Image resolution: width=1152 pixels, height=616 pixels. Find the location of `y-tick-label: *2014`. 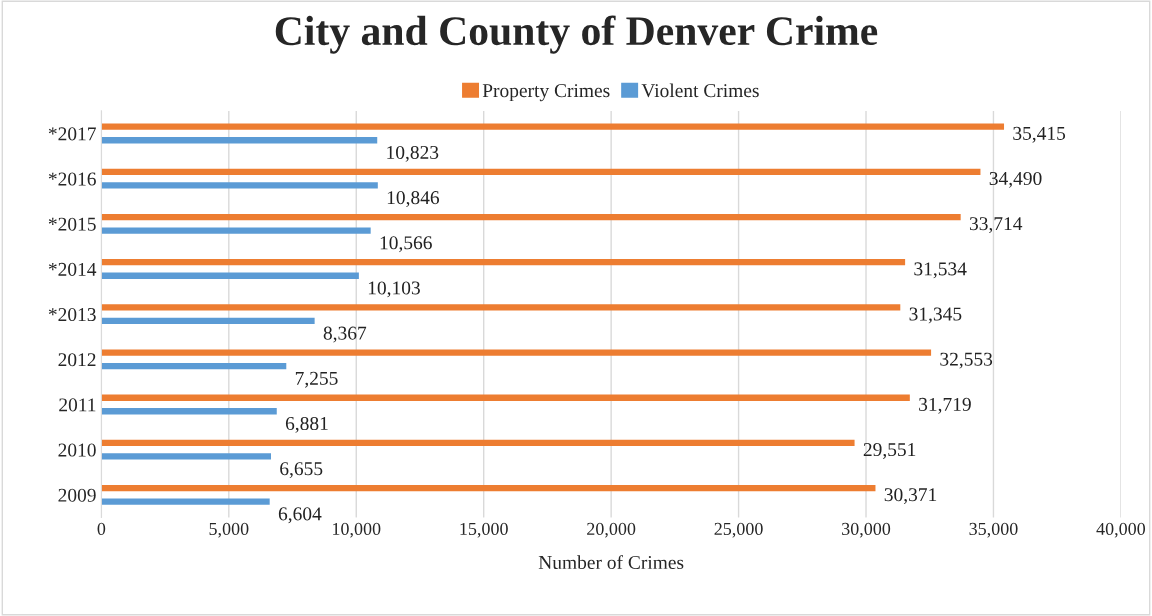

y-tick-label: *2014 is located at coordinates (72, 269).